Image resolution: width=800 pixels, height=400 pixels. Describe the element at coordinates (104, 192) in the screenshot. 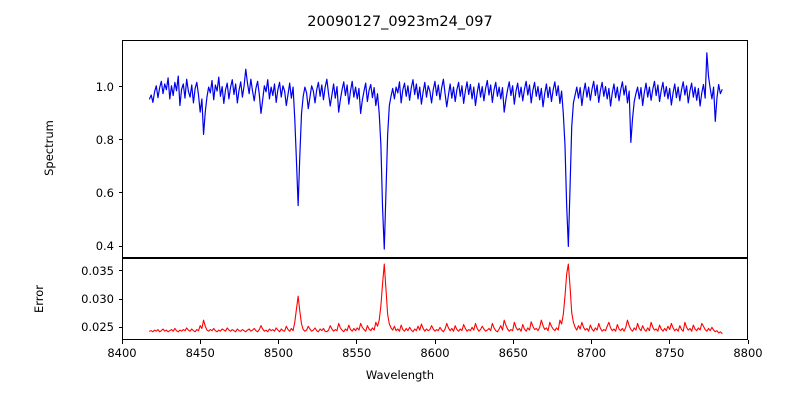

I see `spectrum-ytick-label: 0.6` at that location.